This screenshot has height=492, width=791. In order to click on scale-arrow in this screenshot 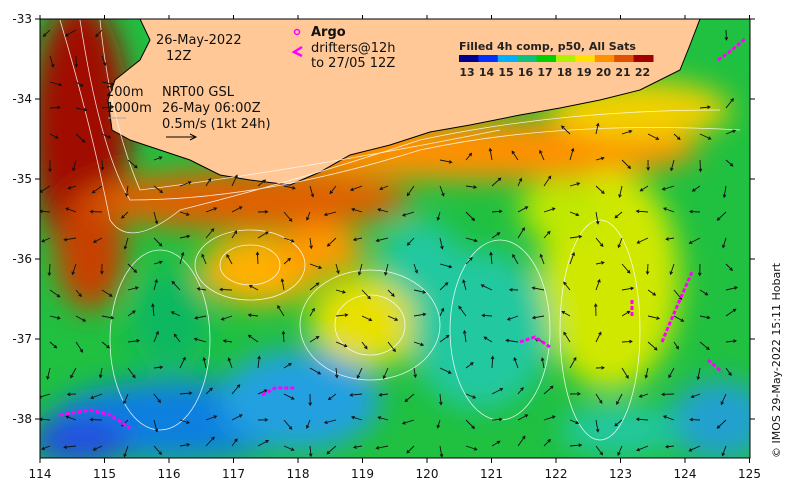, I will do `click(182, 137)`.